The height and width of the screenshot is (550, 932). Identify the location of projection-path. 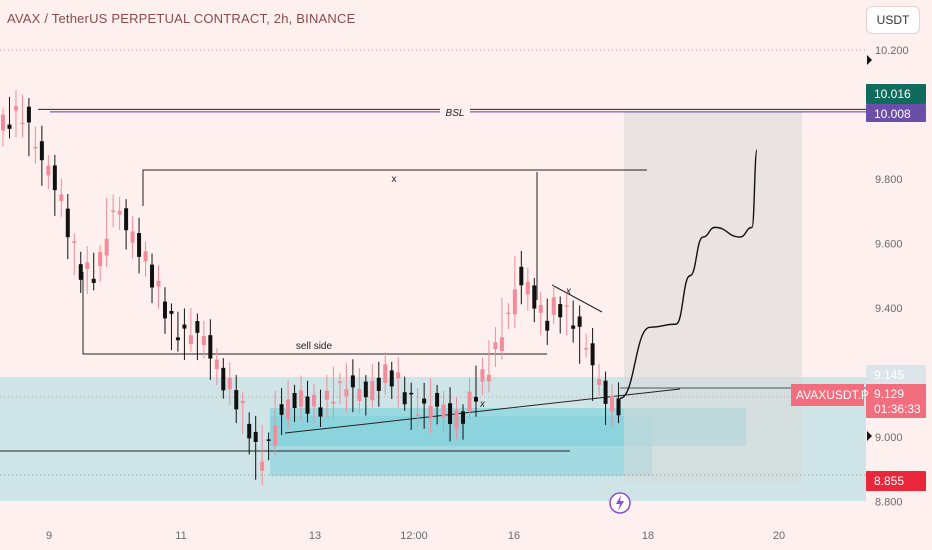
(688, 274).